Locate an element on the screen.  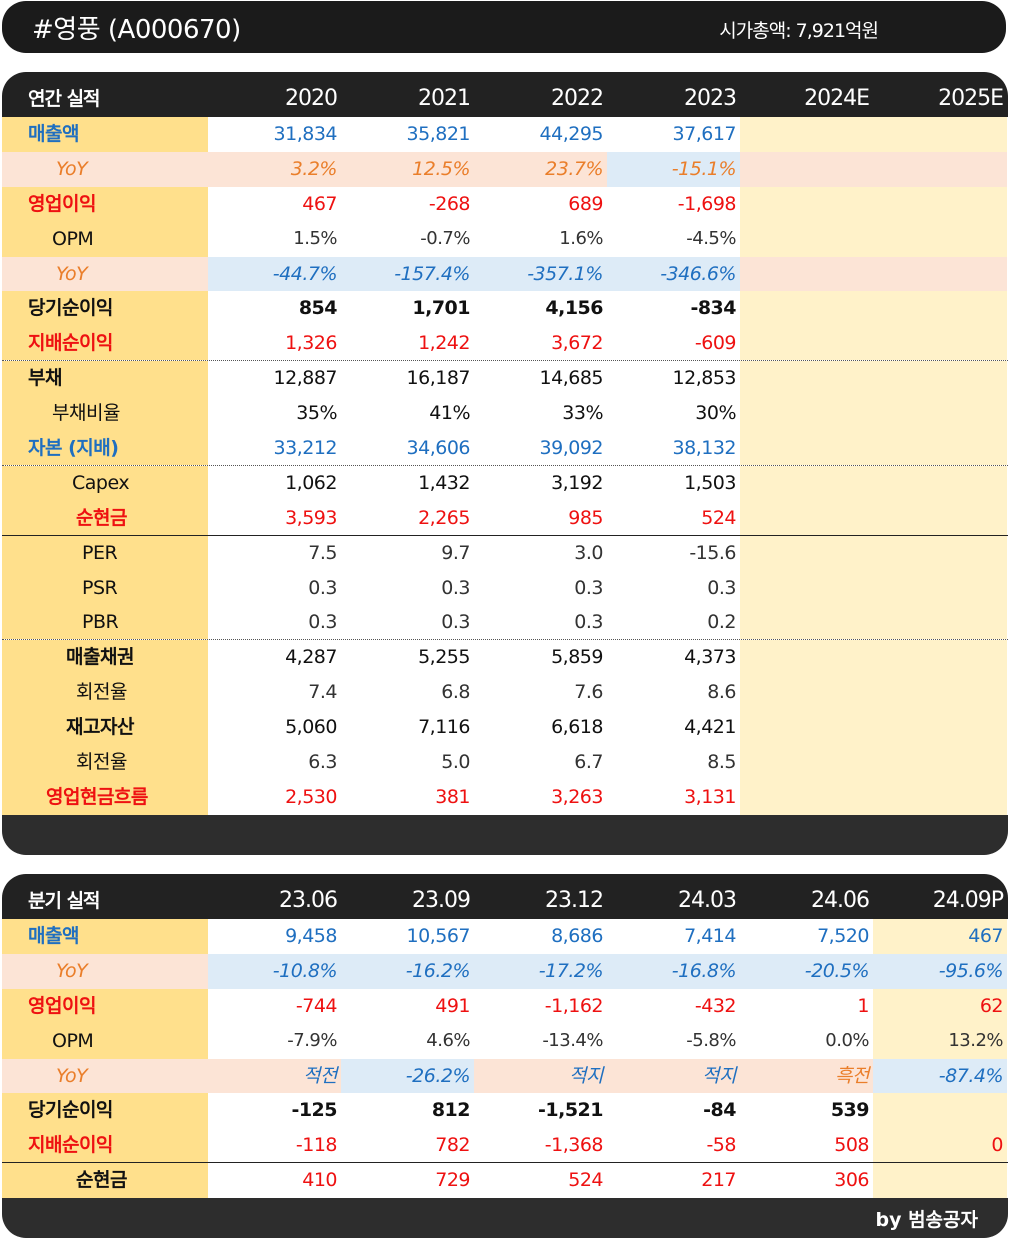
quarterly-cell: -16.8% is located at coordinates (673, 971).